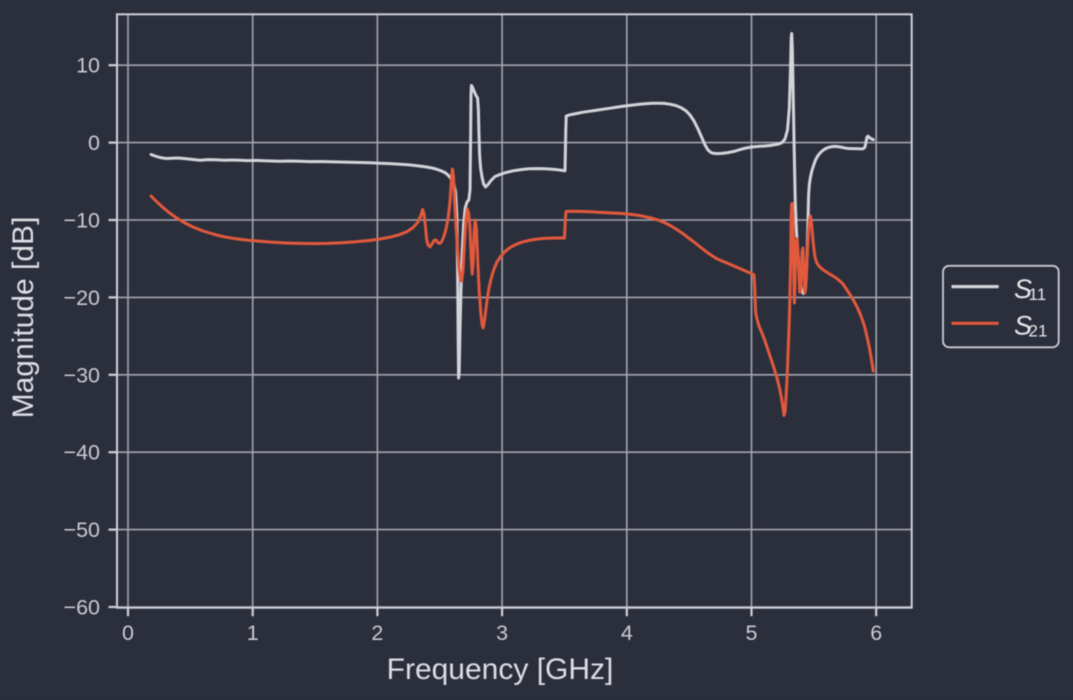 The image size is (1073, 700). What do you see at coordinates (377, 633) in the screenshot?
I see `svg-text: 2` at bounding box center [377, 633].